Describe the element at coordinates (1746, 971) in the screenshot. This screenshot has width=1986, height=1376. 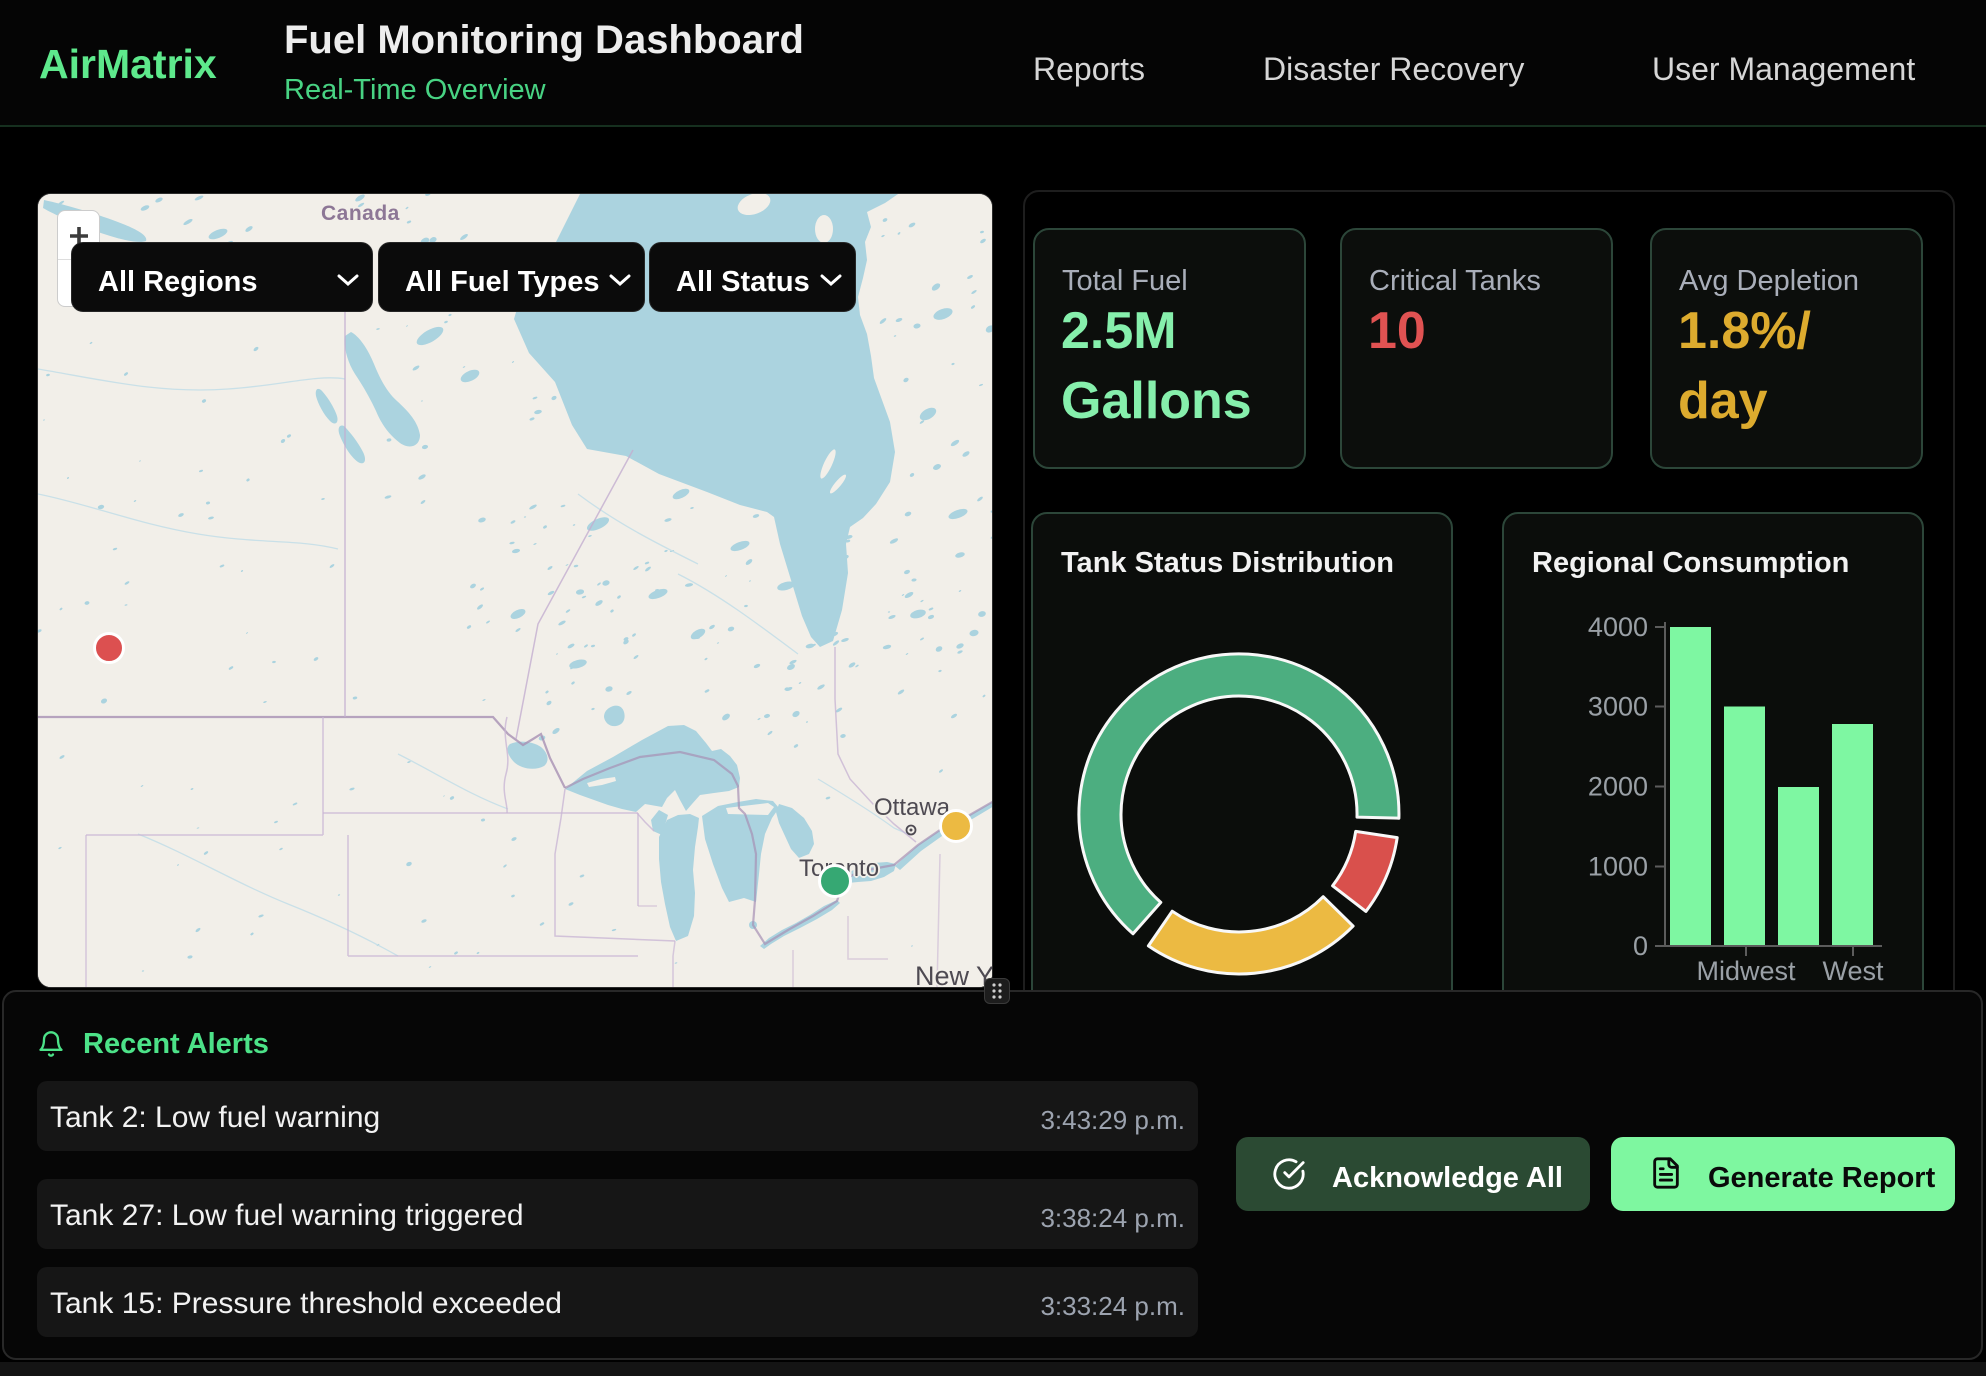
I see `svg-text: Midwest` at that location.